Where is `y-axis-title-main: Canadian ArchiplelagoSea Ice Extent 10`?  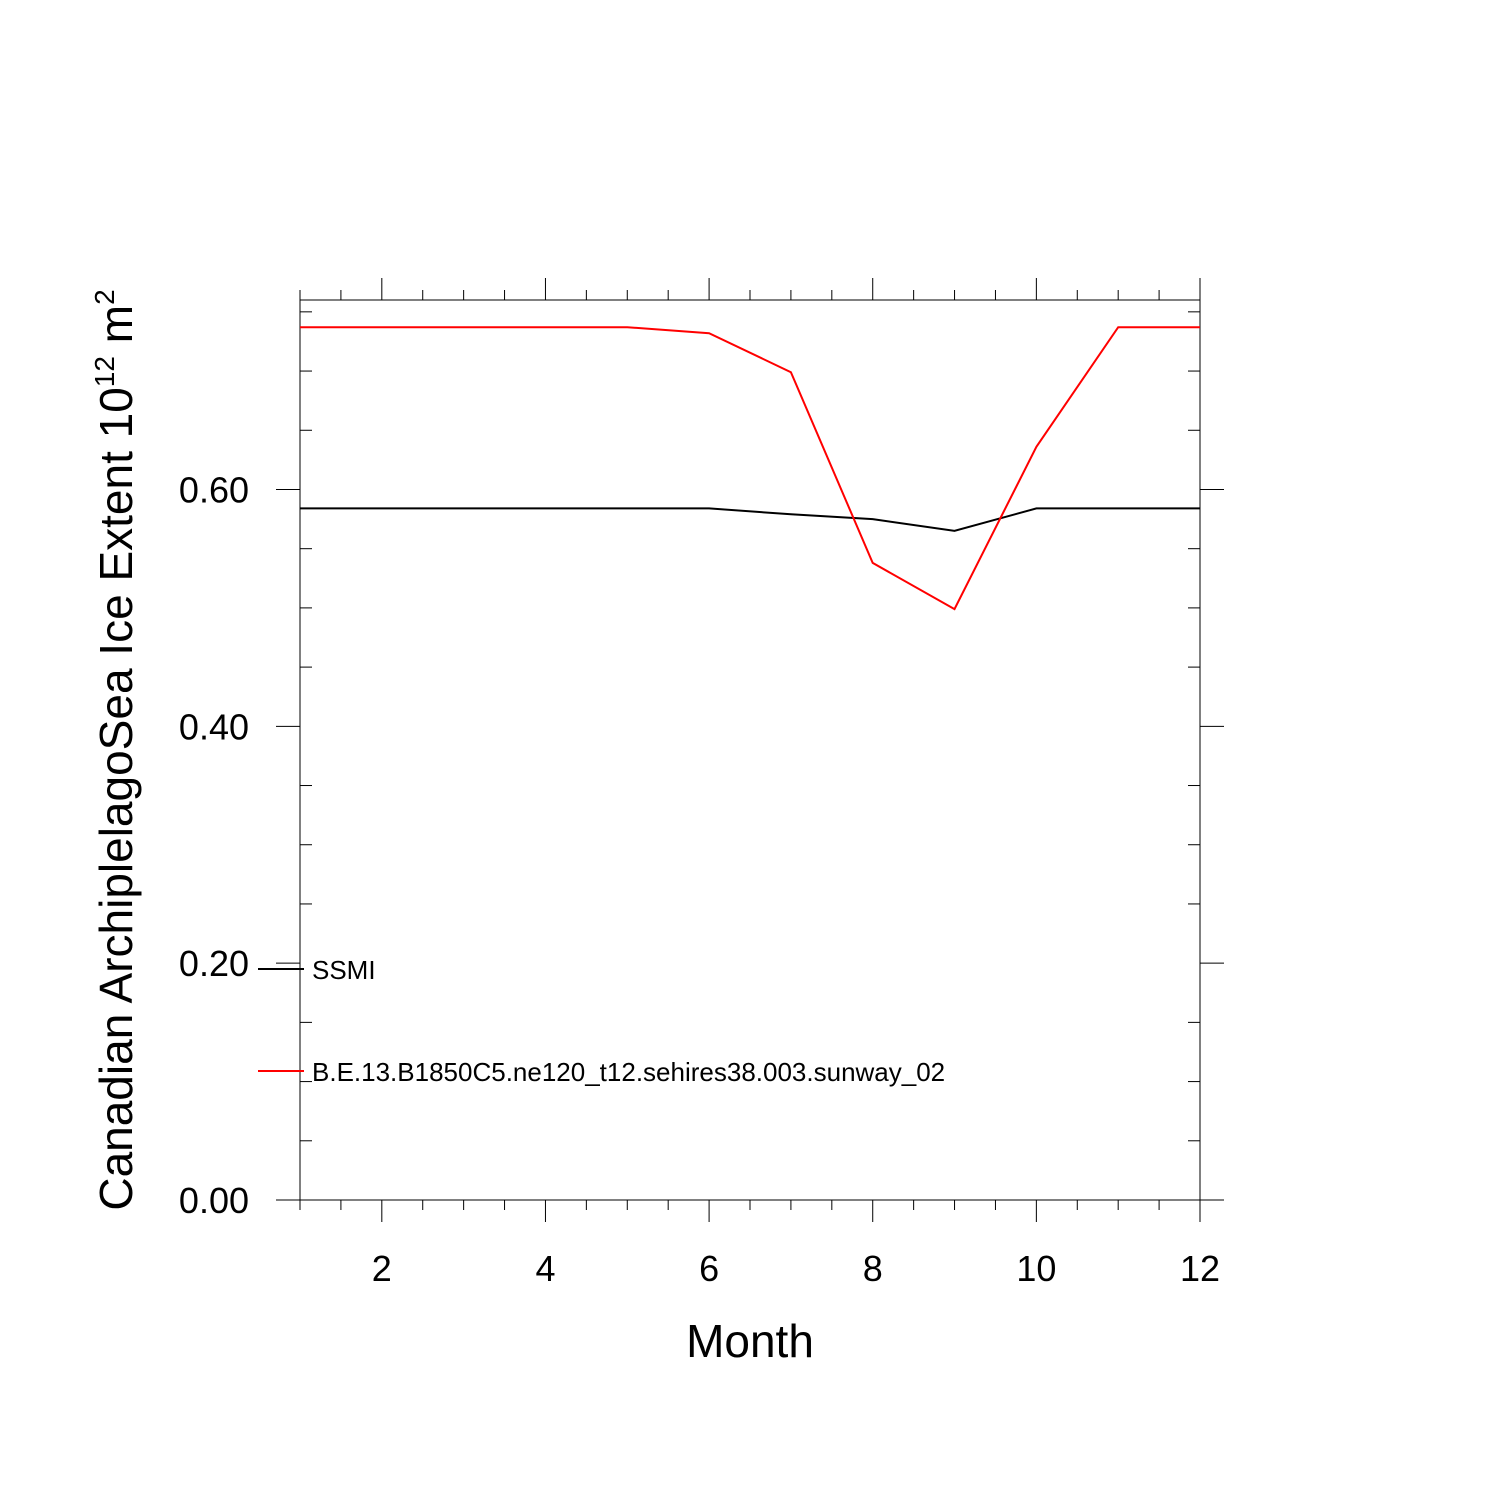 y-axis-title-main: Canadian ArchiplelagoSea Ice Extent 10 is located at coordinates (116, 798).